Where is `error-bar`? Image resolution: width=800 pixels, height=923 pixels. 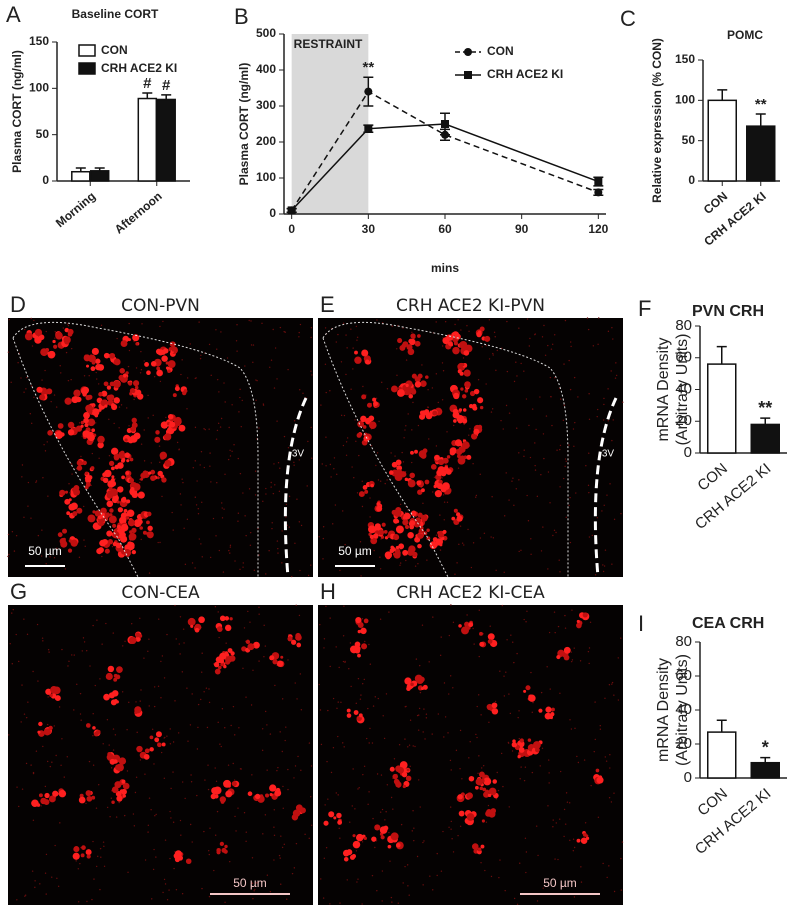 error-bar is located at coordinates (721, 355).